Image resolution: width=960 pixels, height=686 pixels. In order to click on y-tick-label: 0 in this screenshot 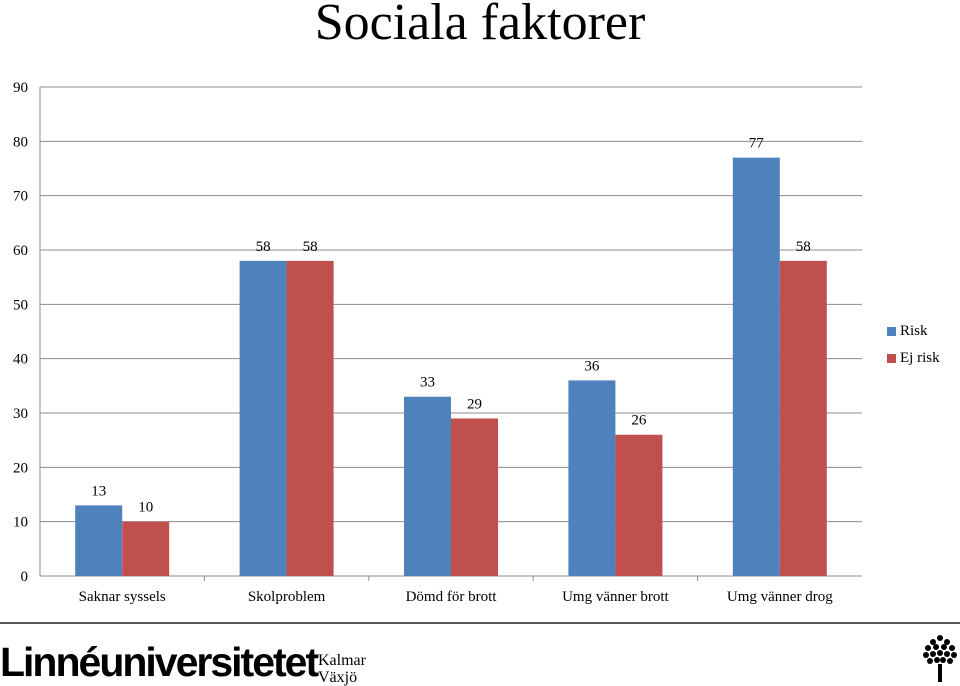, I will do `click(25, 577)`.